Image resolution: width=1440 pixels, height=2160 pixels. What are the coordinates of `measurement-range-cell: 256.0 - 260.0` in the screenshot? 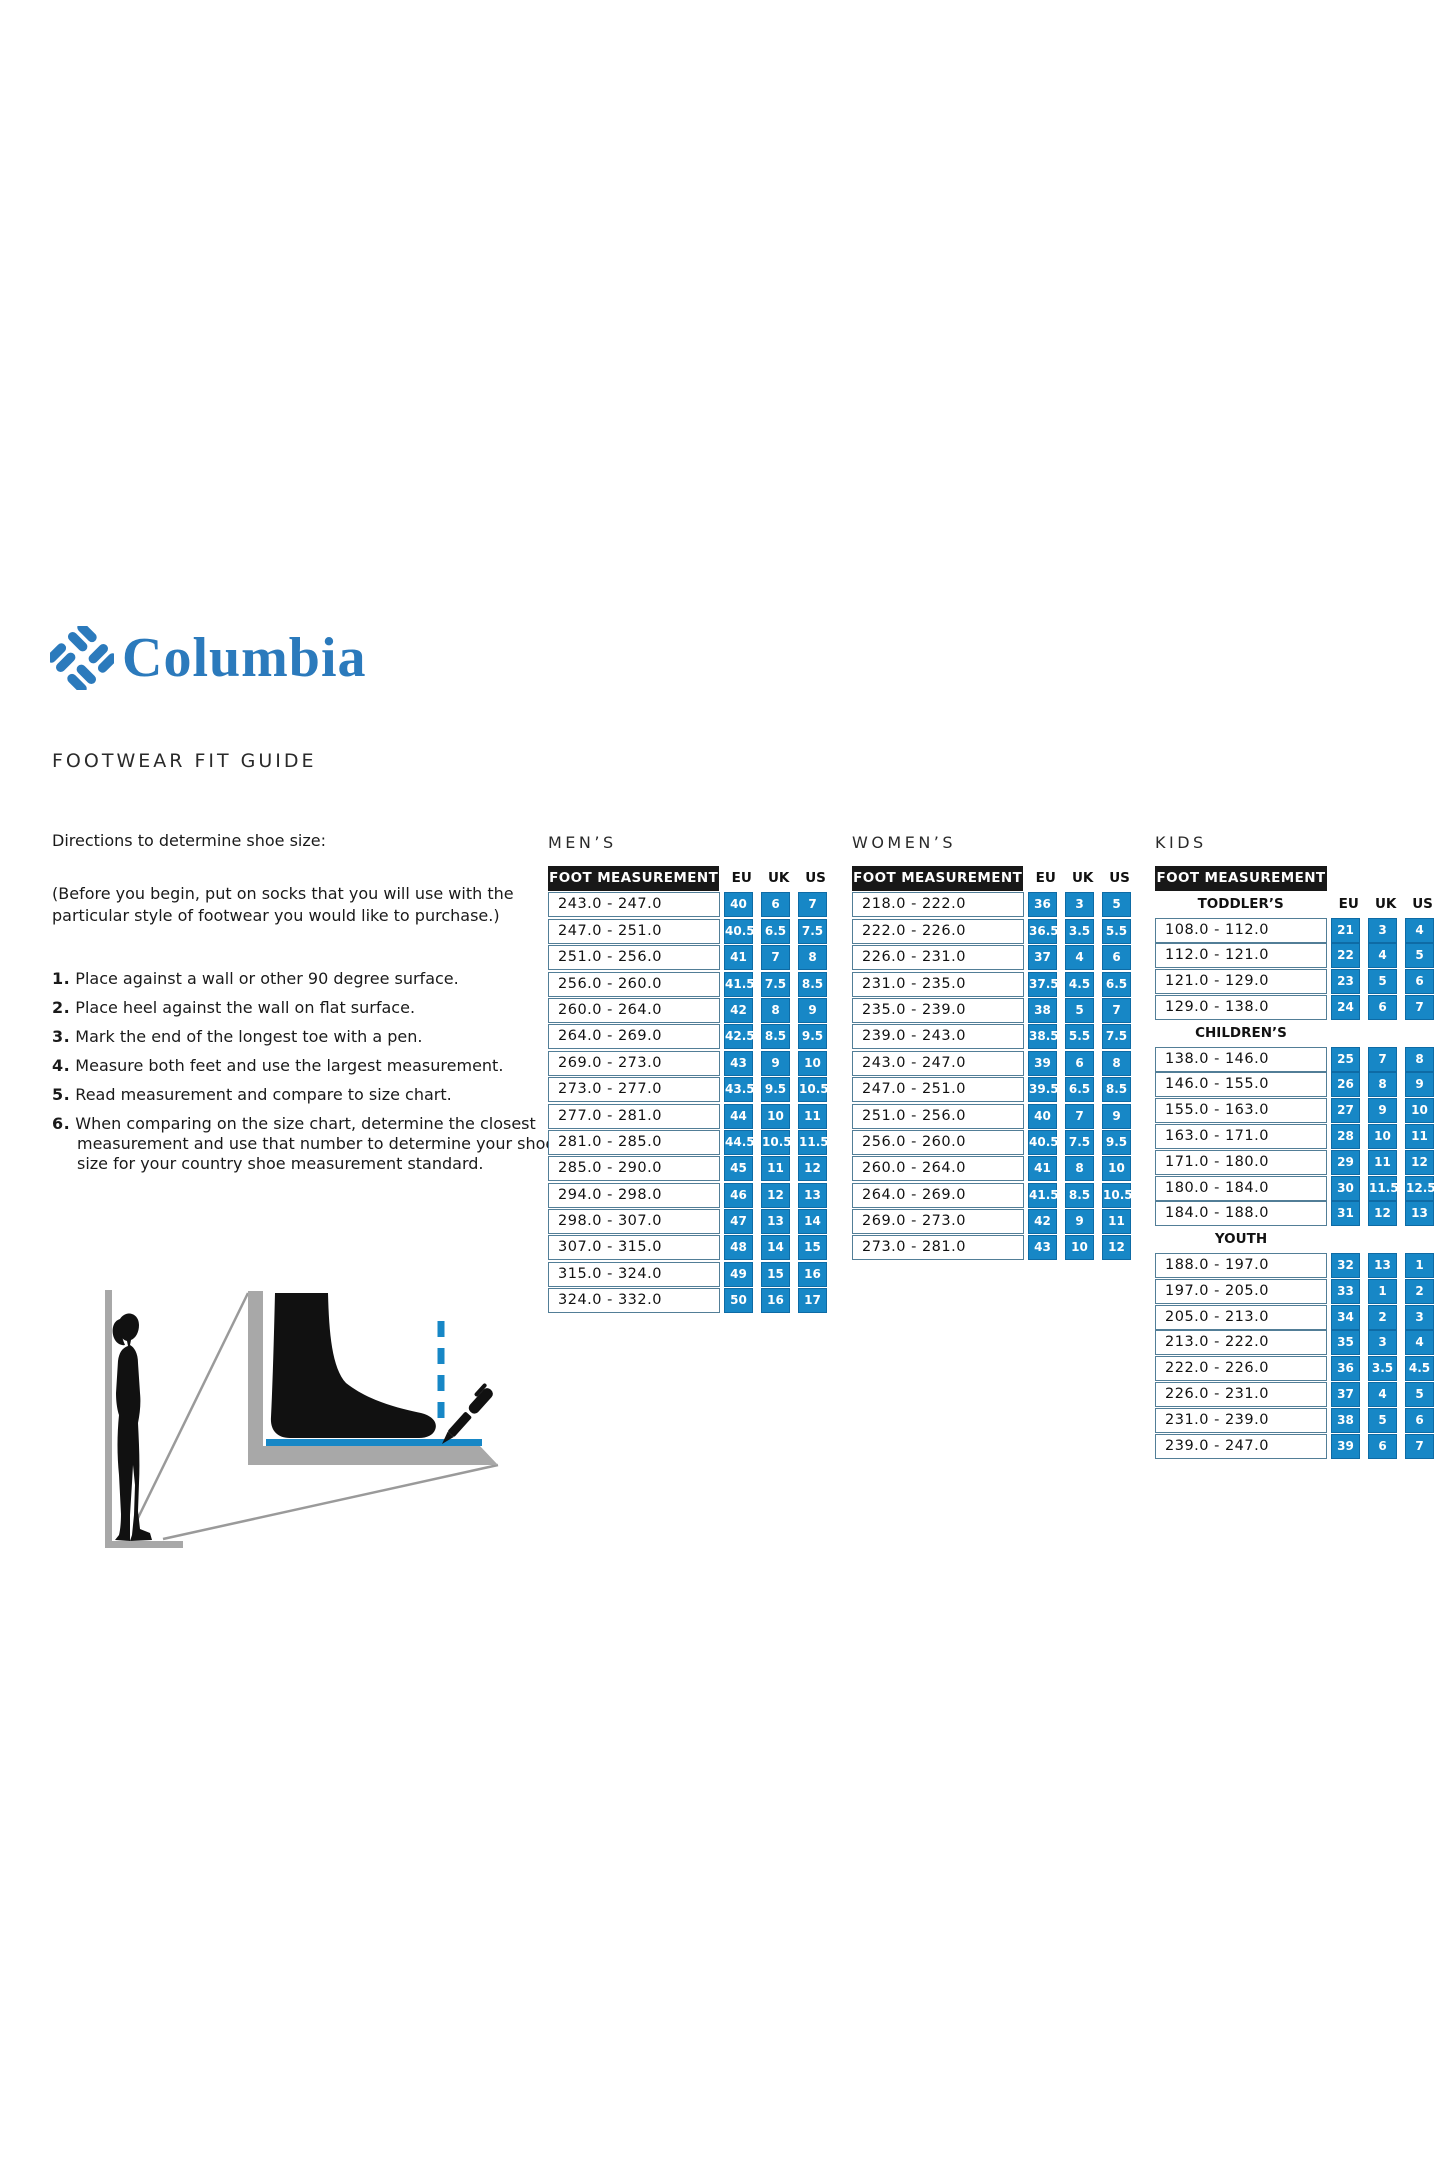 It's located at (938, 1142).